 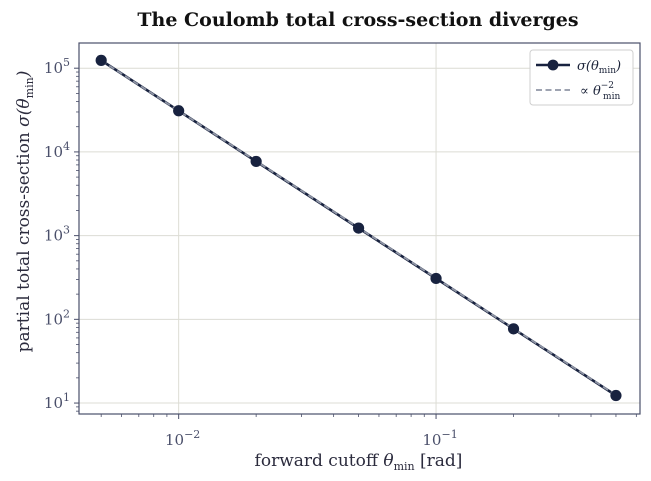 I want to click on y-tick-label: 10⁵, so click(x=57, y=66).